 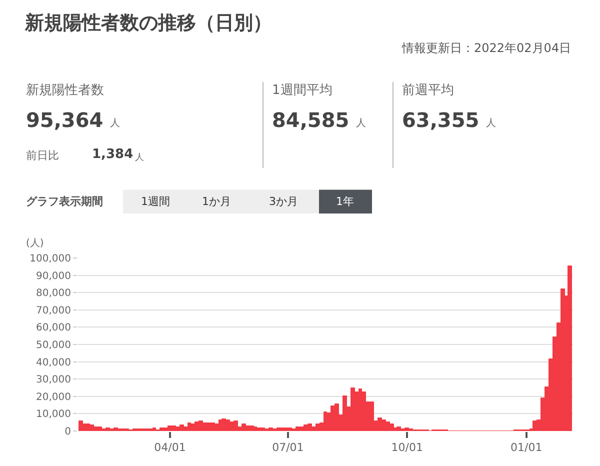 I want to click on text: 1週間平均, so click(x=302, y=90).